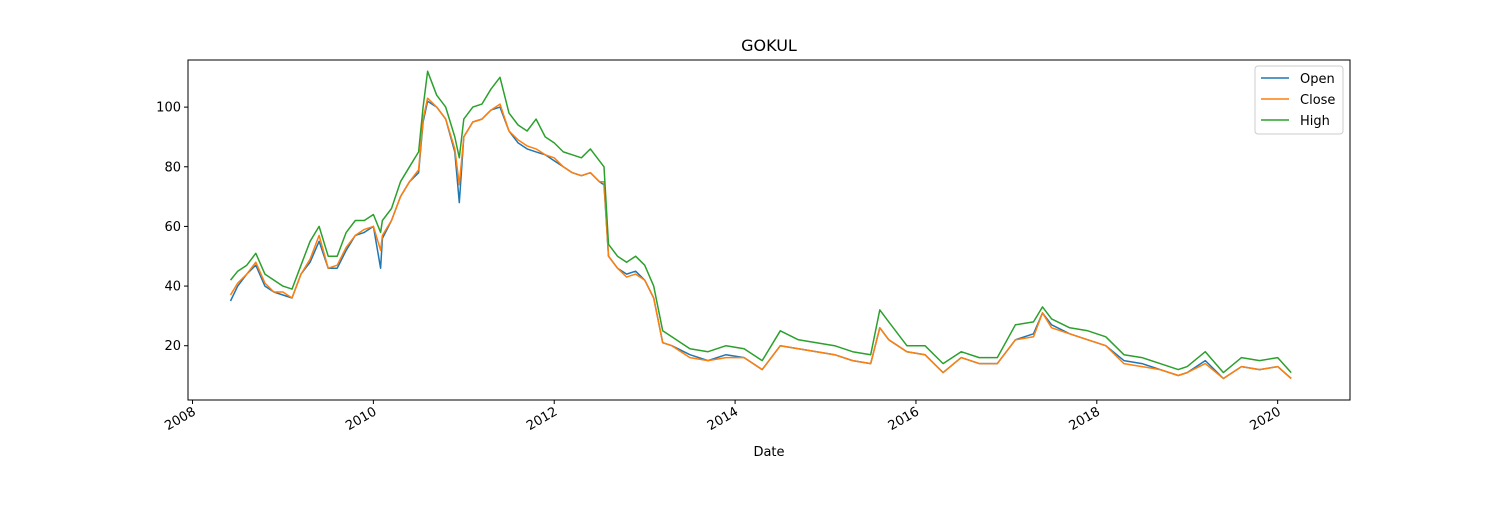 This screenshot has height=505, width=1500. What do you see at coordinates (1315, 121) in the screenshot?
I see `legend-label-high: High` at bounding box center [1315, 121].